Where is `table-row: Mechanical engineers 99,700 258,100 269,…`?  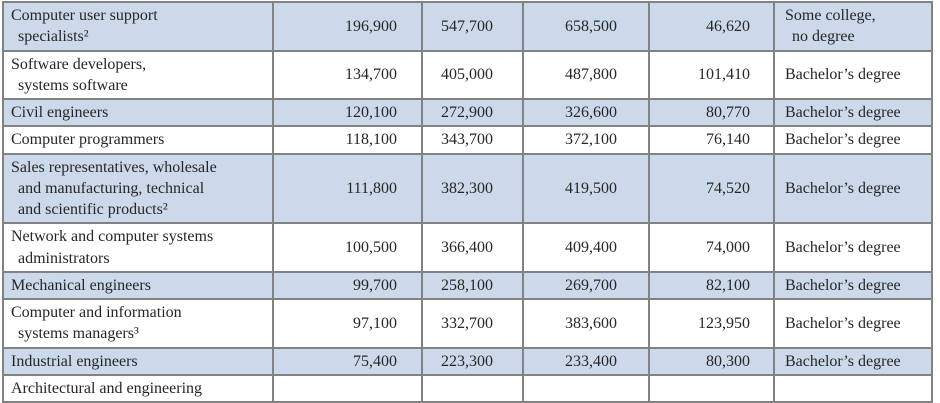
table-row: Mechanical engineers 99,700 258,100 269,… is located at coordinates (467, 285).